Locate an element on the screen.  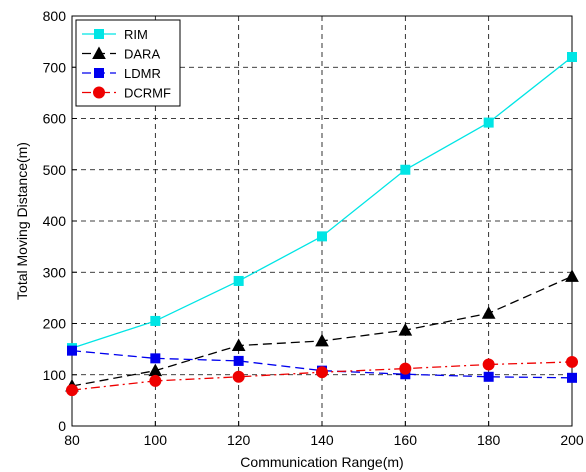
x-tick-label: 140 is located at coordinates (322, 440).